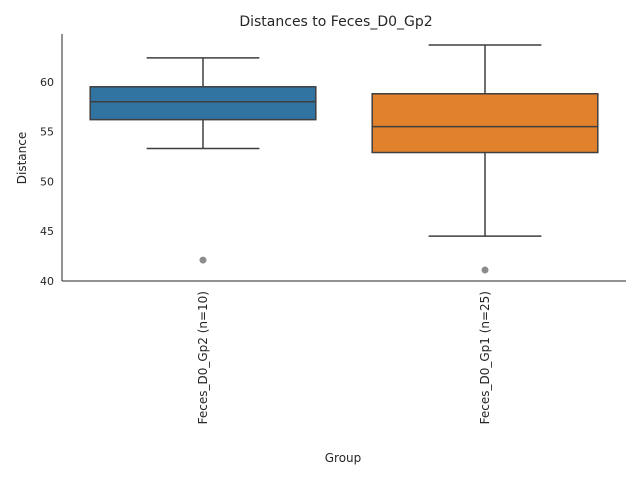 This screenshot has width=640, height=480. Describe the element at coordinates (335, 22) in the screenshot. I see `chart-title: Distances to Feces_D0_Gp2` at that location.